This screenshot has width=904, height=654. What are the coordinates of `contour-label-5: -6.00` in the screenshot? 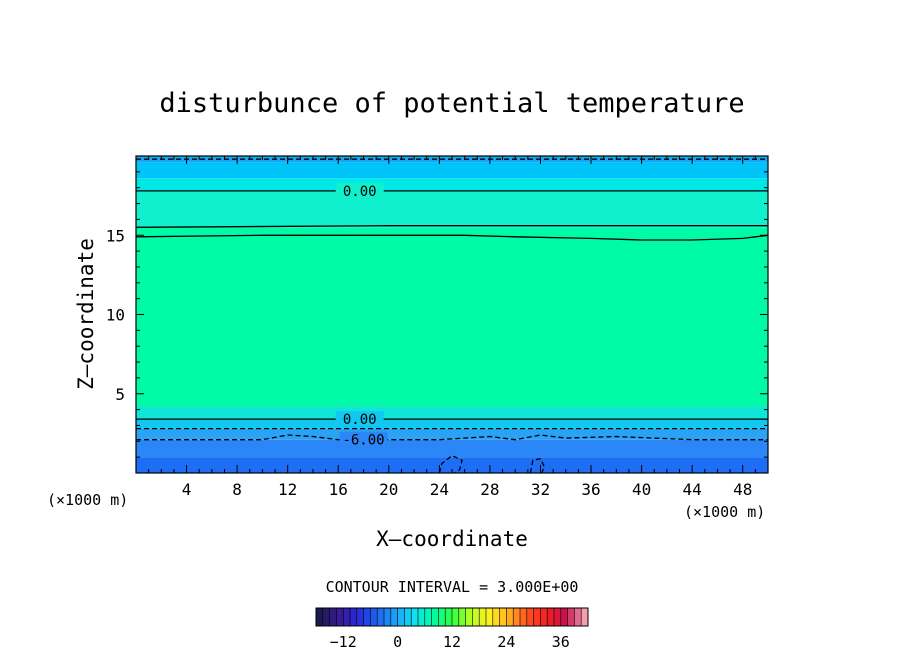 It's located at (363, 441).